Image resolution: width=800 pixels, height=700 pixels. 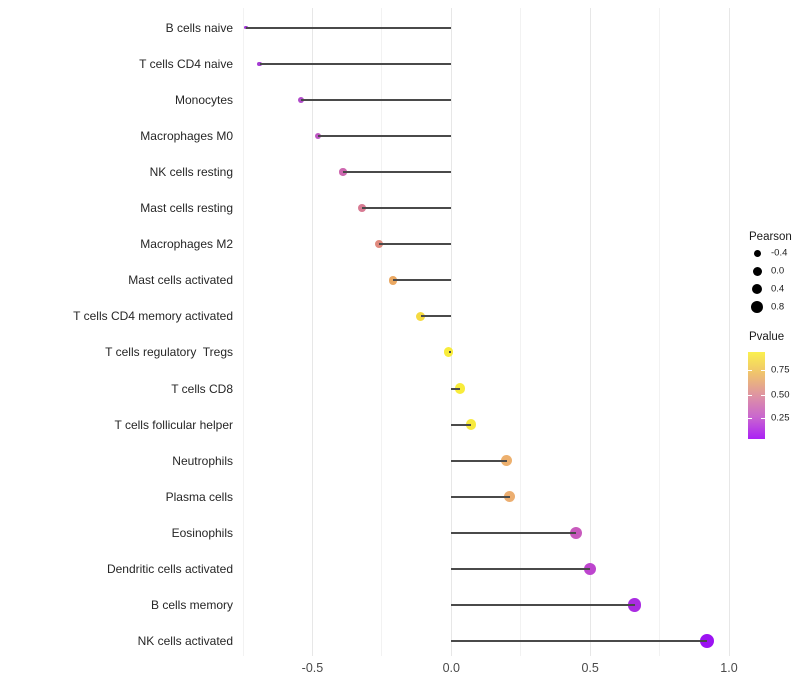 What do you see at coordinates (767, 337) in the screenshot?
I see `color-legend-title: Pvalue` at bounding box center [767, 337].